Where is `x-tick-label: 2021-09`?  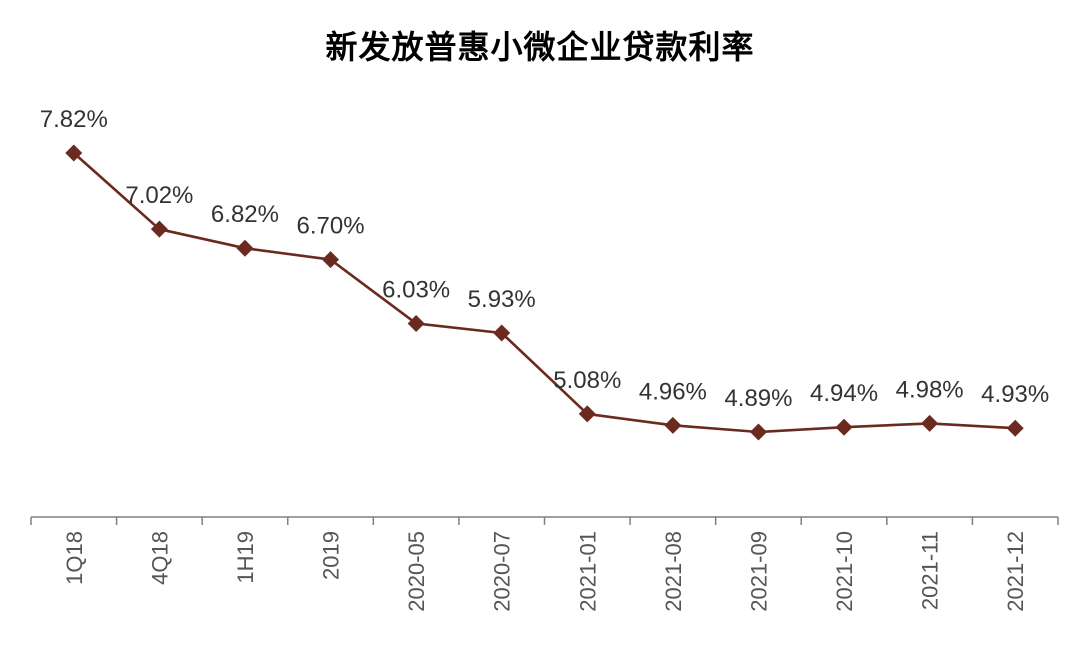
x-tick-label: 2021-09 is located at coordinates (758, 571).